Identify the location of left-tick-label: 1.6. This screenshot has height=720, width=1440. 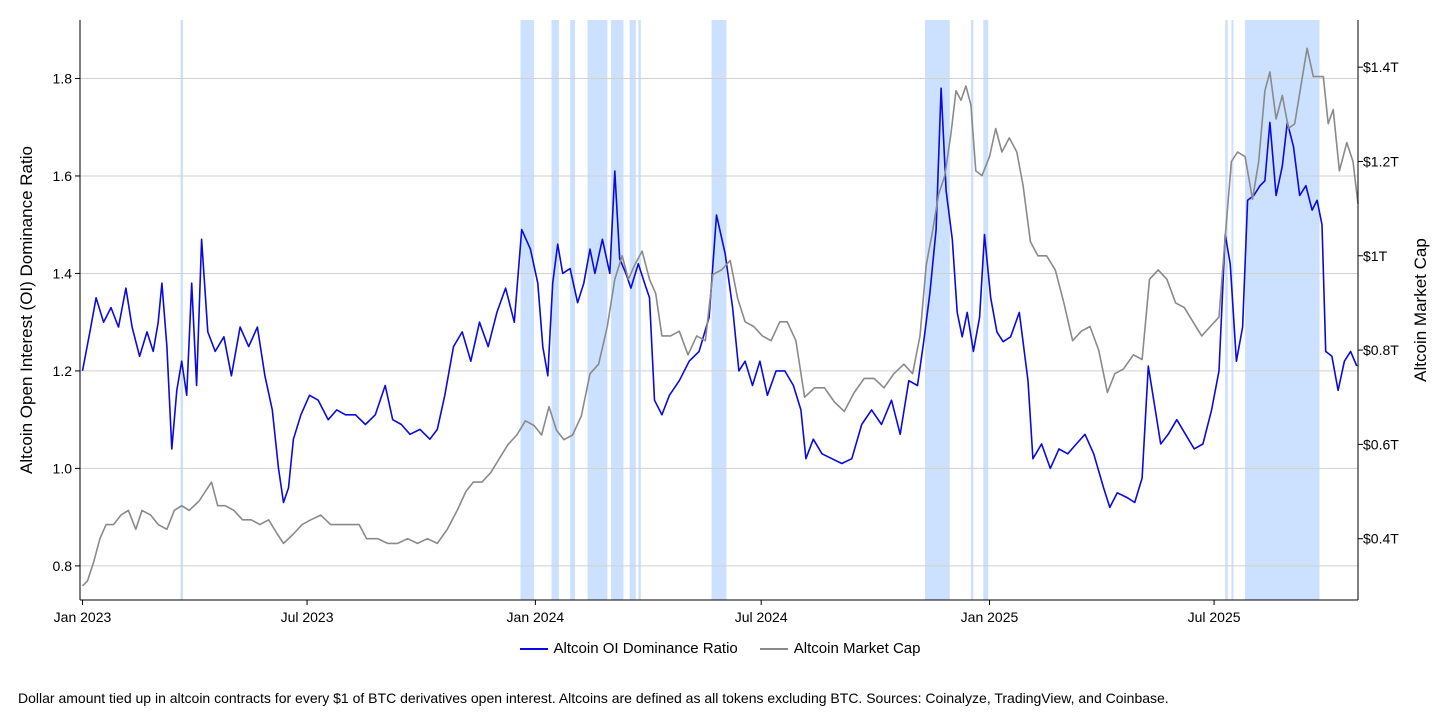
(63, 176).